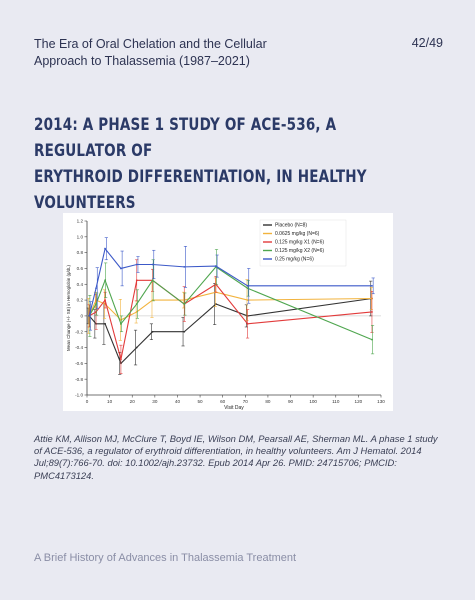  I want to click on x-tick-label: 70, so click(246, 401).